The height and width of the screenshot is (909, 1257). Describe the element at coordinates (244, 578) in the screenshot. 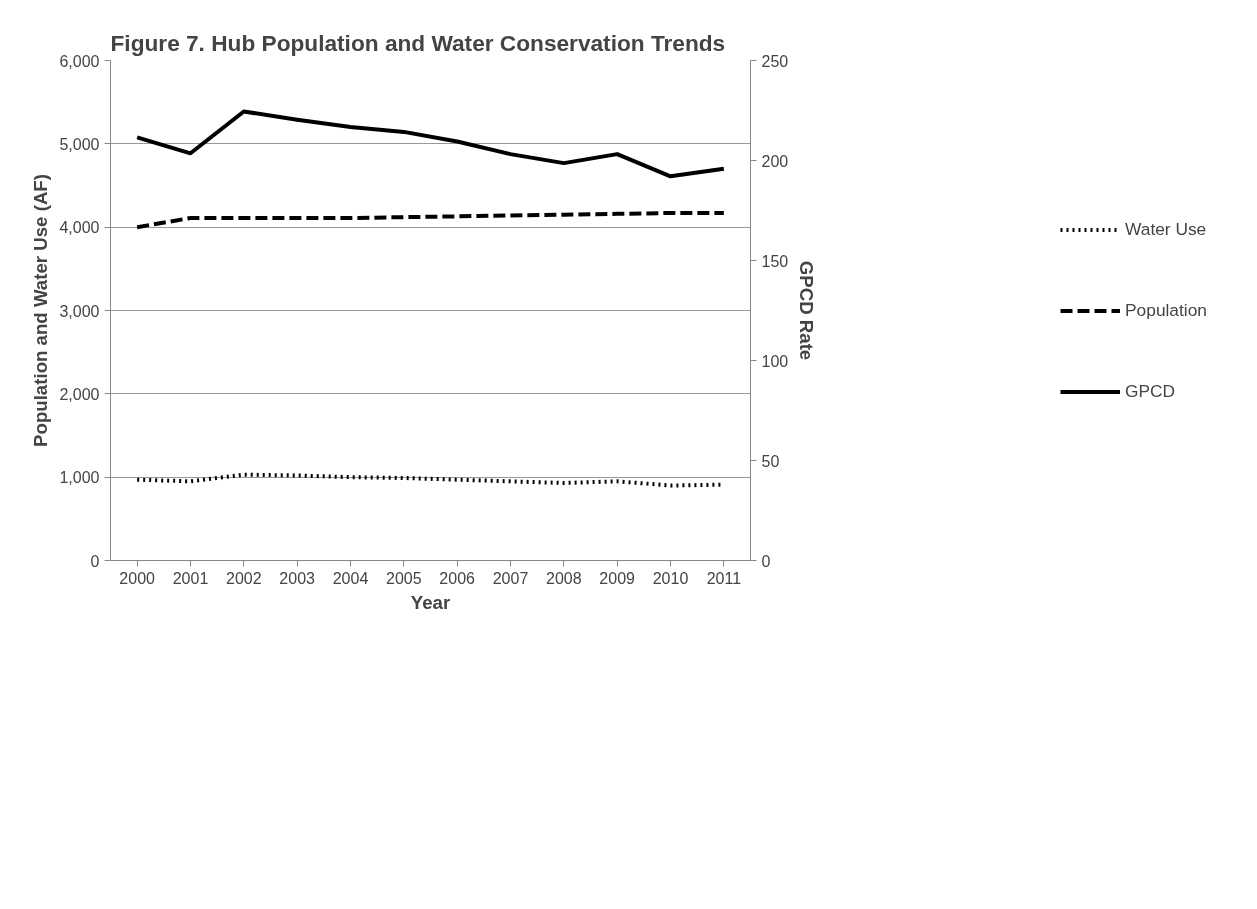

I see `x-tick-label: 2002` at that location.